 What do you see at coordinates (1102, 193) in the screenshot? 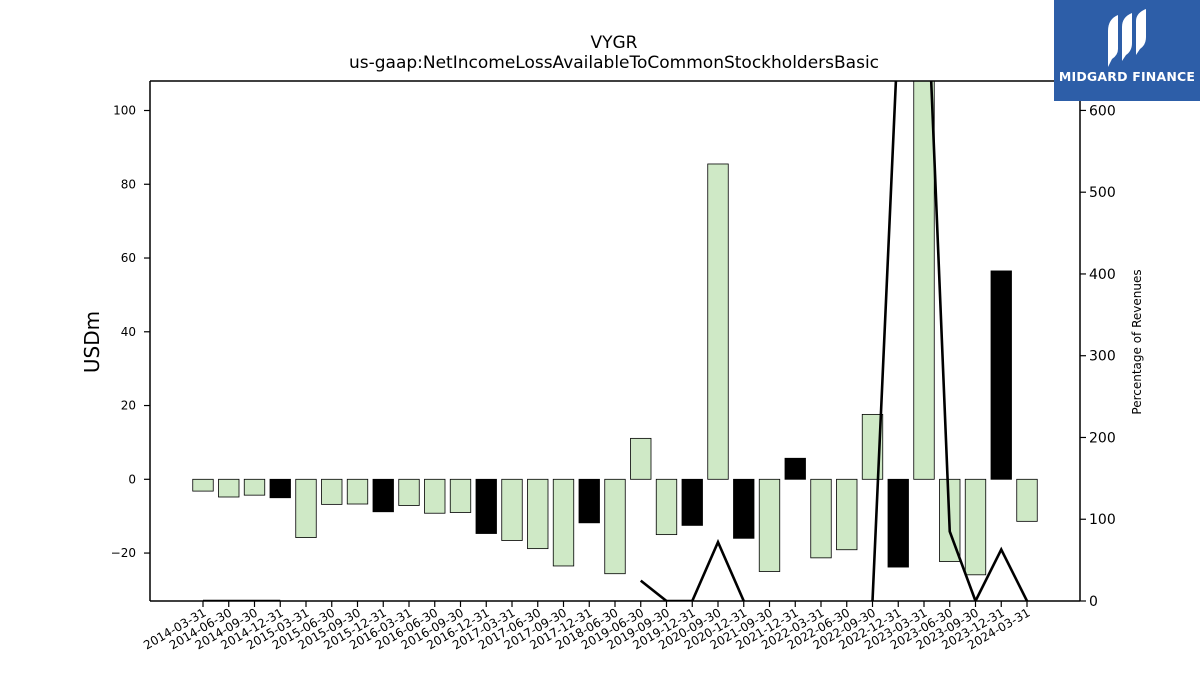
I see `y2-tick-label: 500` at bounding box center [1102, 193].